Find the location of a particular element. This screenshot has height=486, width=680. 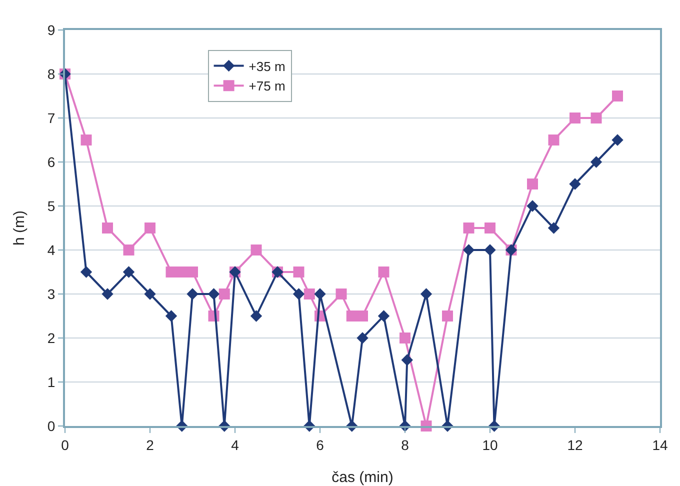

y-axis-title: h (m) is located at coordinates (19, 228).